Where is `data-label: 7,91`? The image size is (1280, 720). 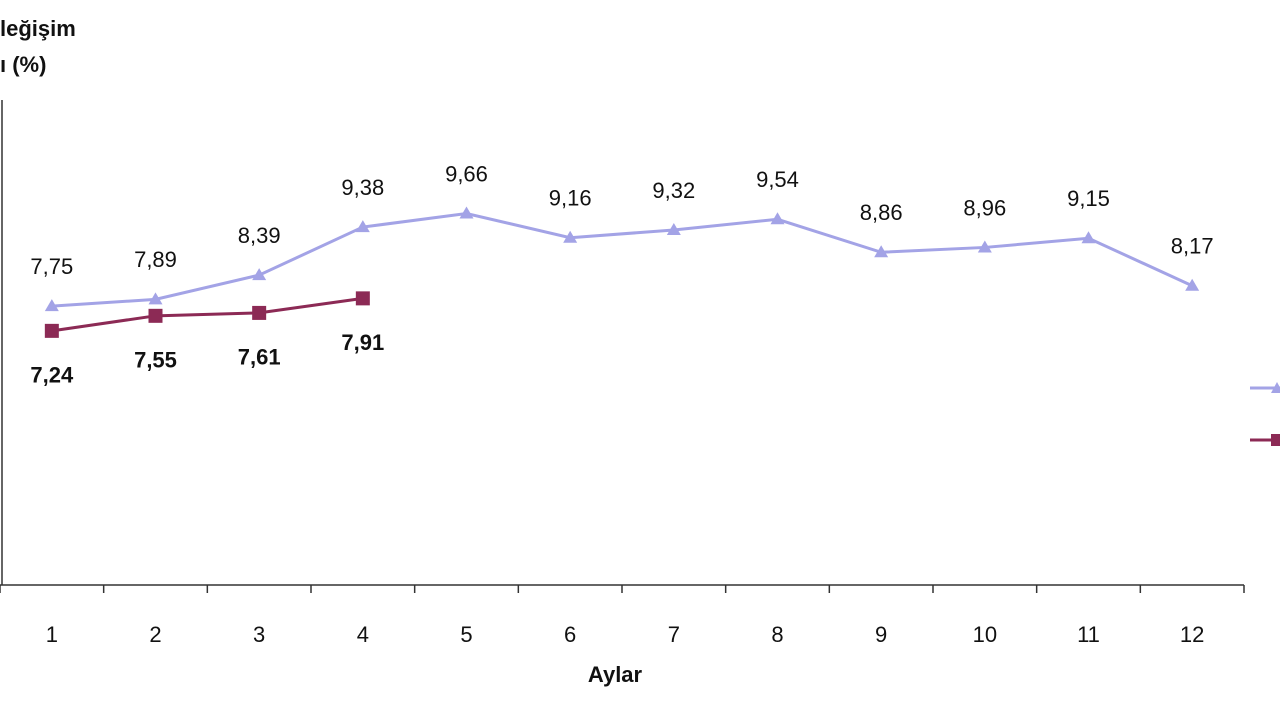
data-label: 7,91 is located at coordinates (362, 342).